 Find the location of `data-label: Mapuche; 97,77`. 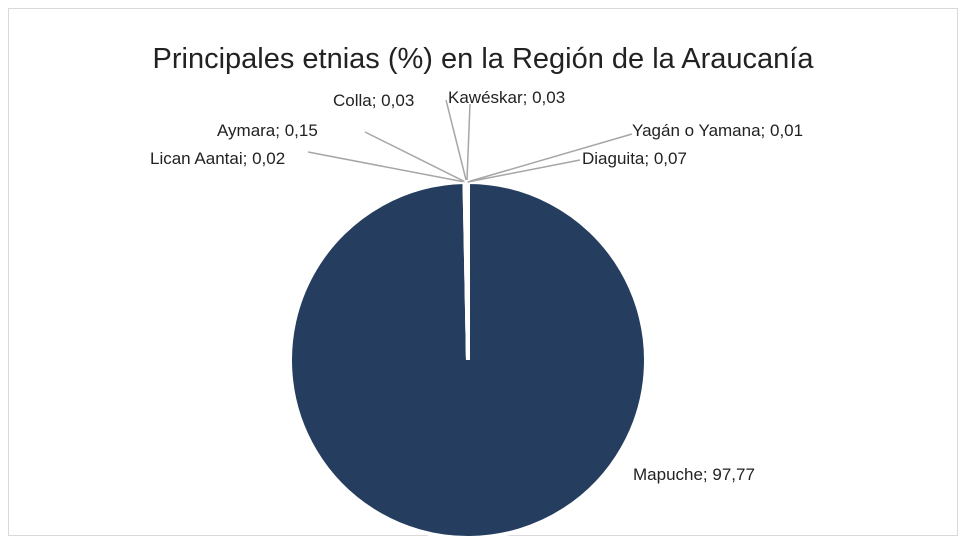

data-label: Mapuche; 97,77 is located at coordinates (694, 474).